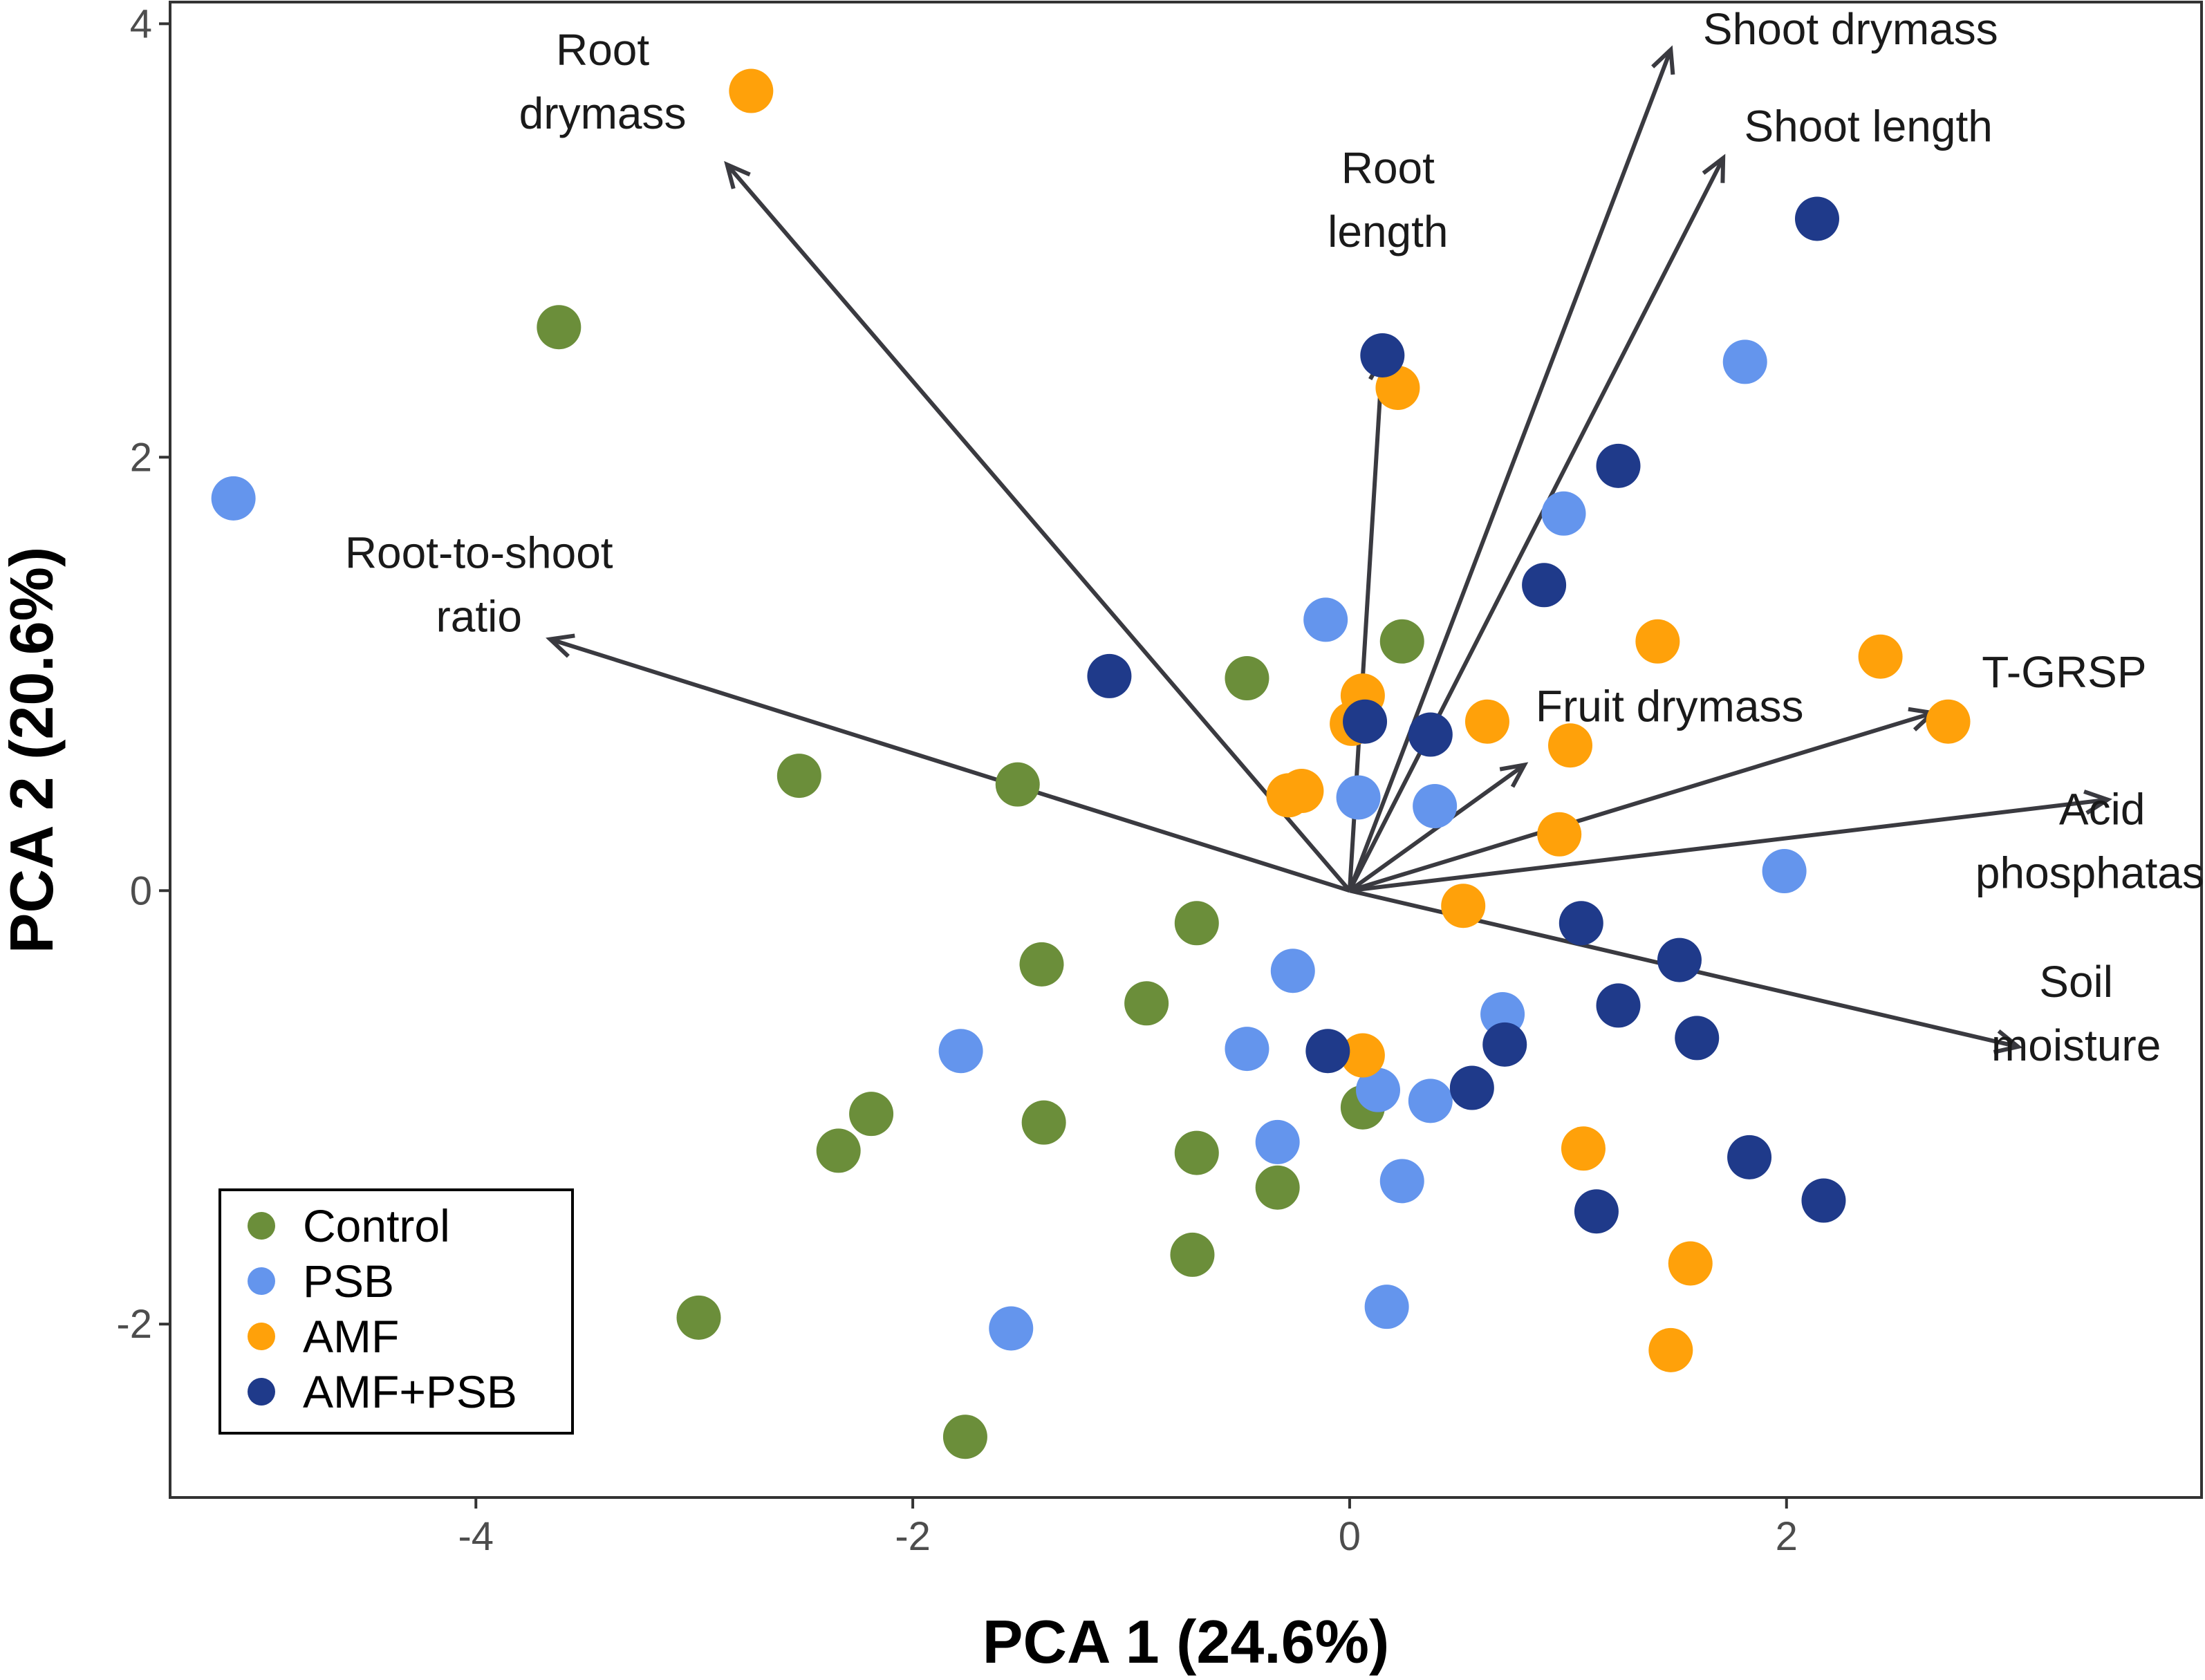 This screenshot has height=1680, width=2205. I want to click on x-tick-label: -4, so click(476, 1536).